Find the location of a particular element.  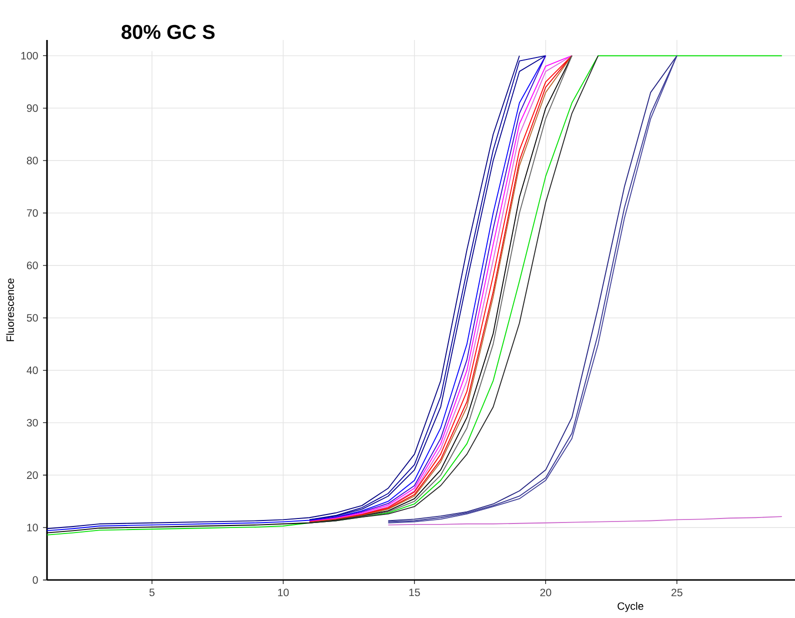

x-tick-label: 20 is located at coordinates (546, 592).